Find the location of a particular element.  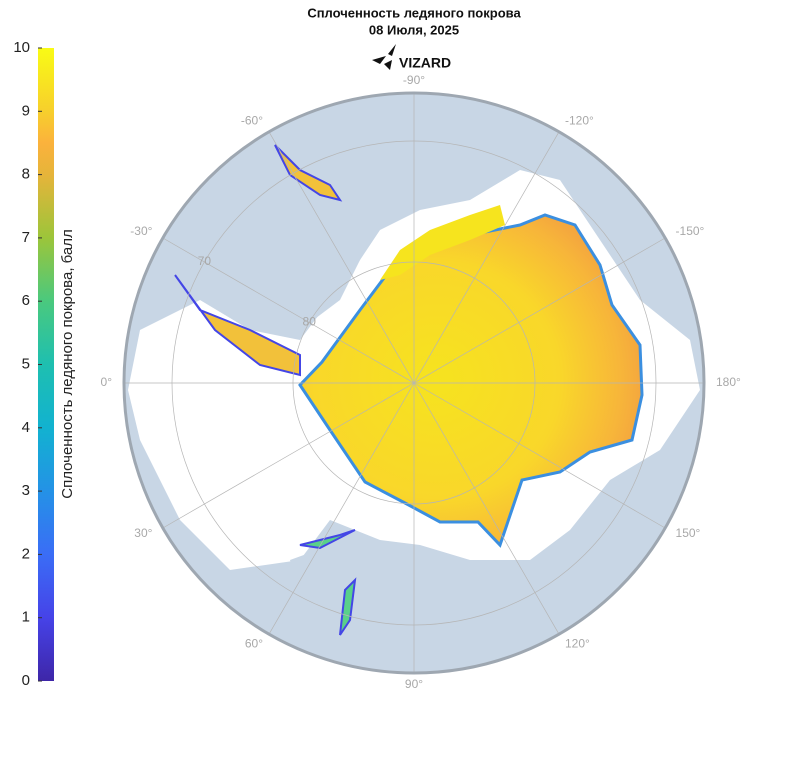

greenland is located at coordinates (280, 220).